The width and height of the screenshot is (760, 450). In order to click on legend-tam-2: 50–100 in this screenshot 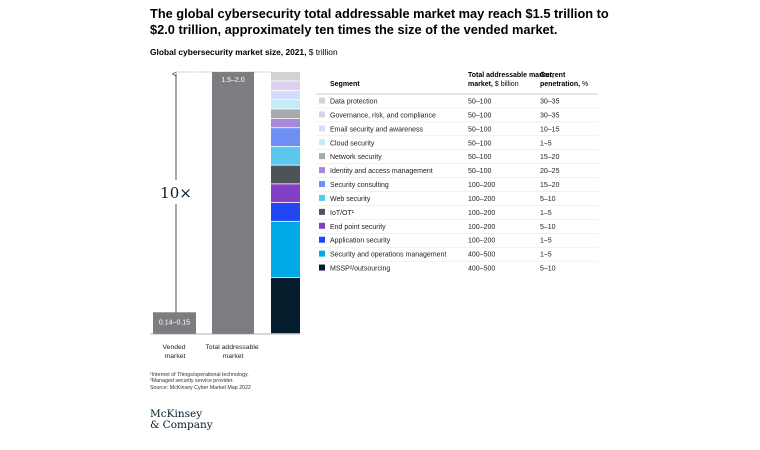, I will do `click(479, 129)`.